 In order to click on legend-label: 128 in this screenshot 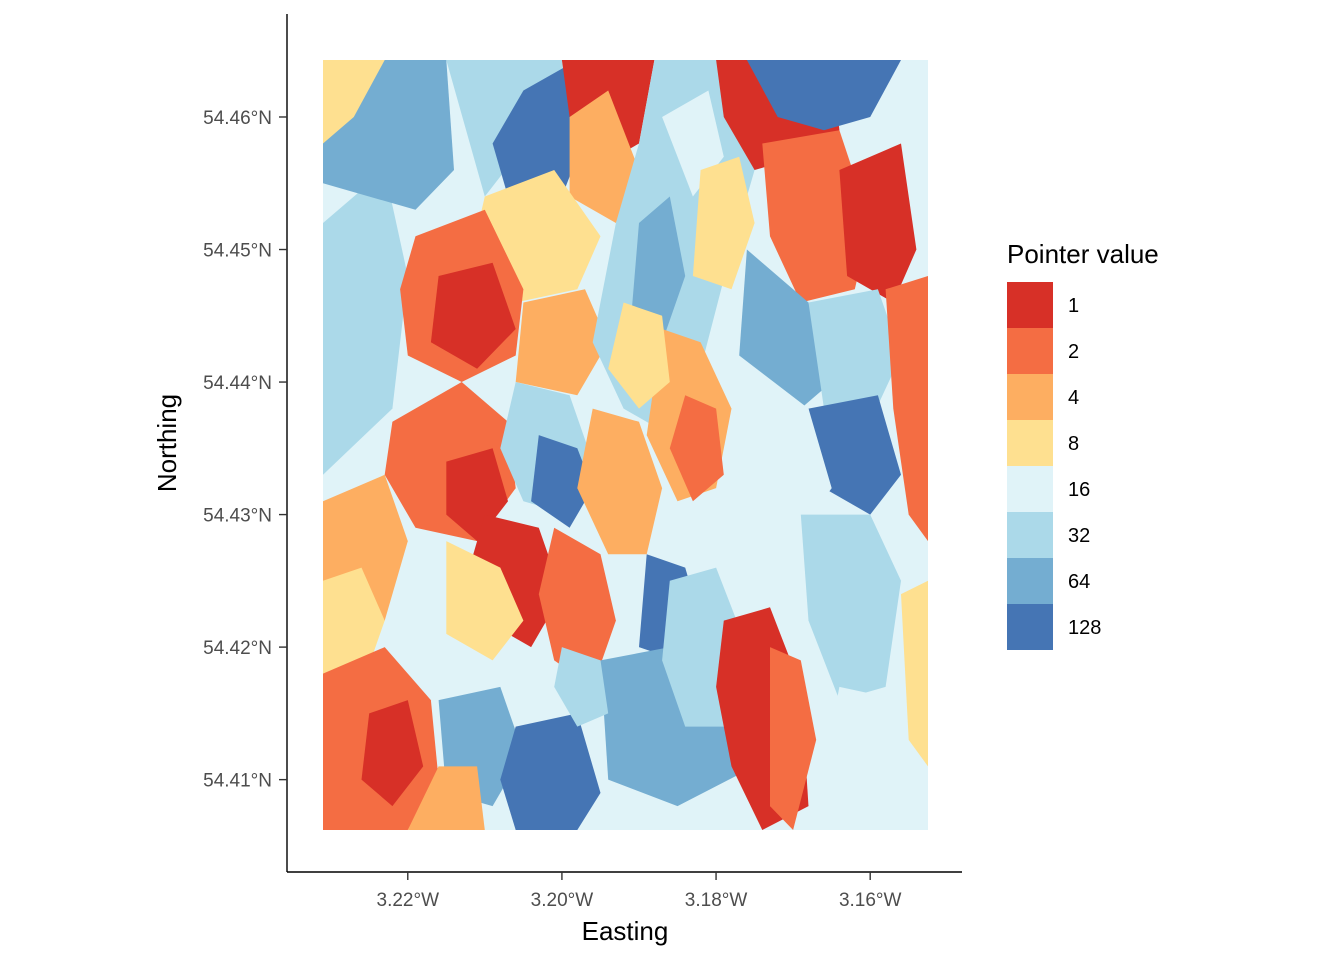, I will do `click(1084, 628)`.